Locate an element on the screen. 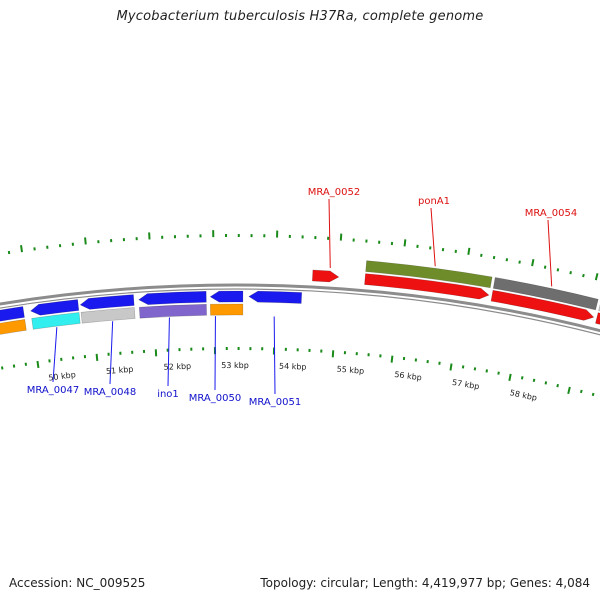  scale-label: 53 kbp is located at coordinates (235, 365).